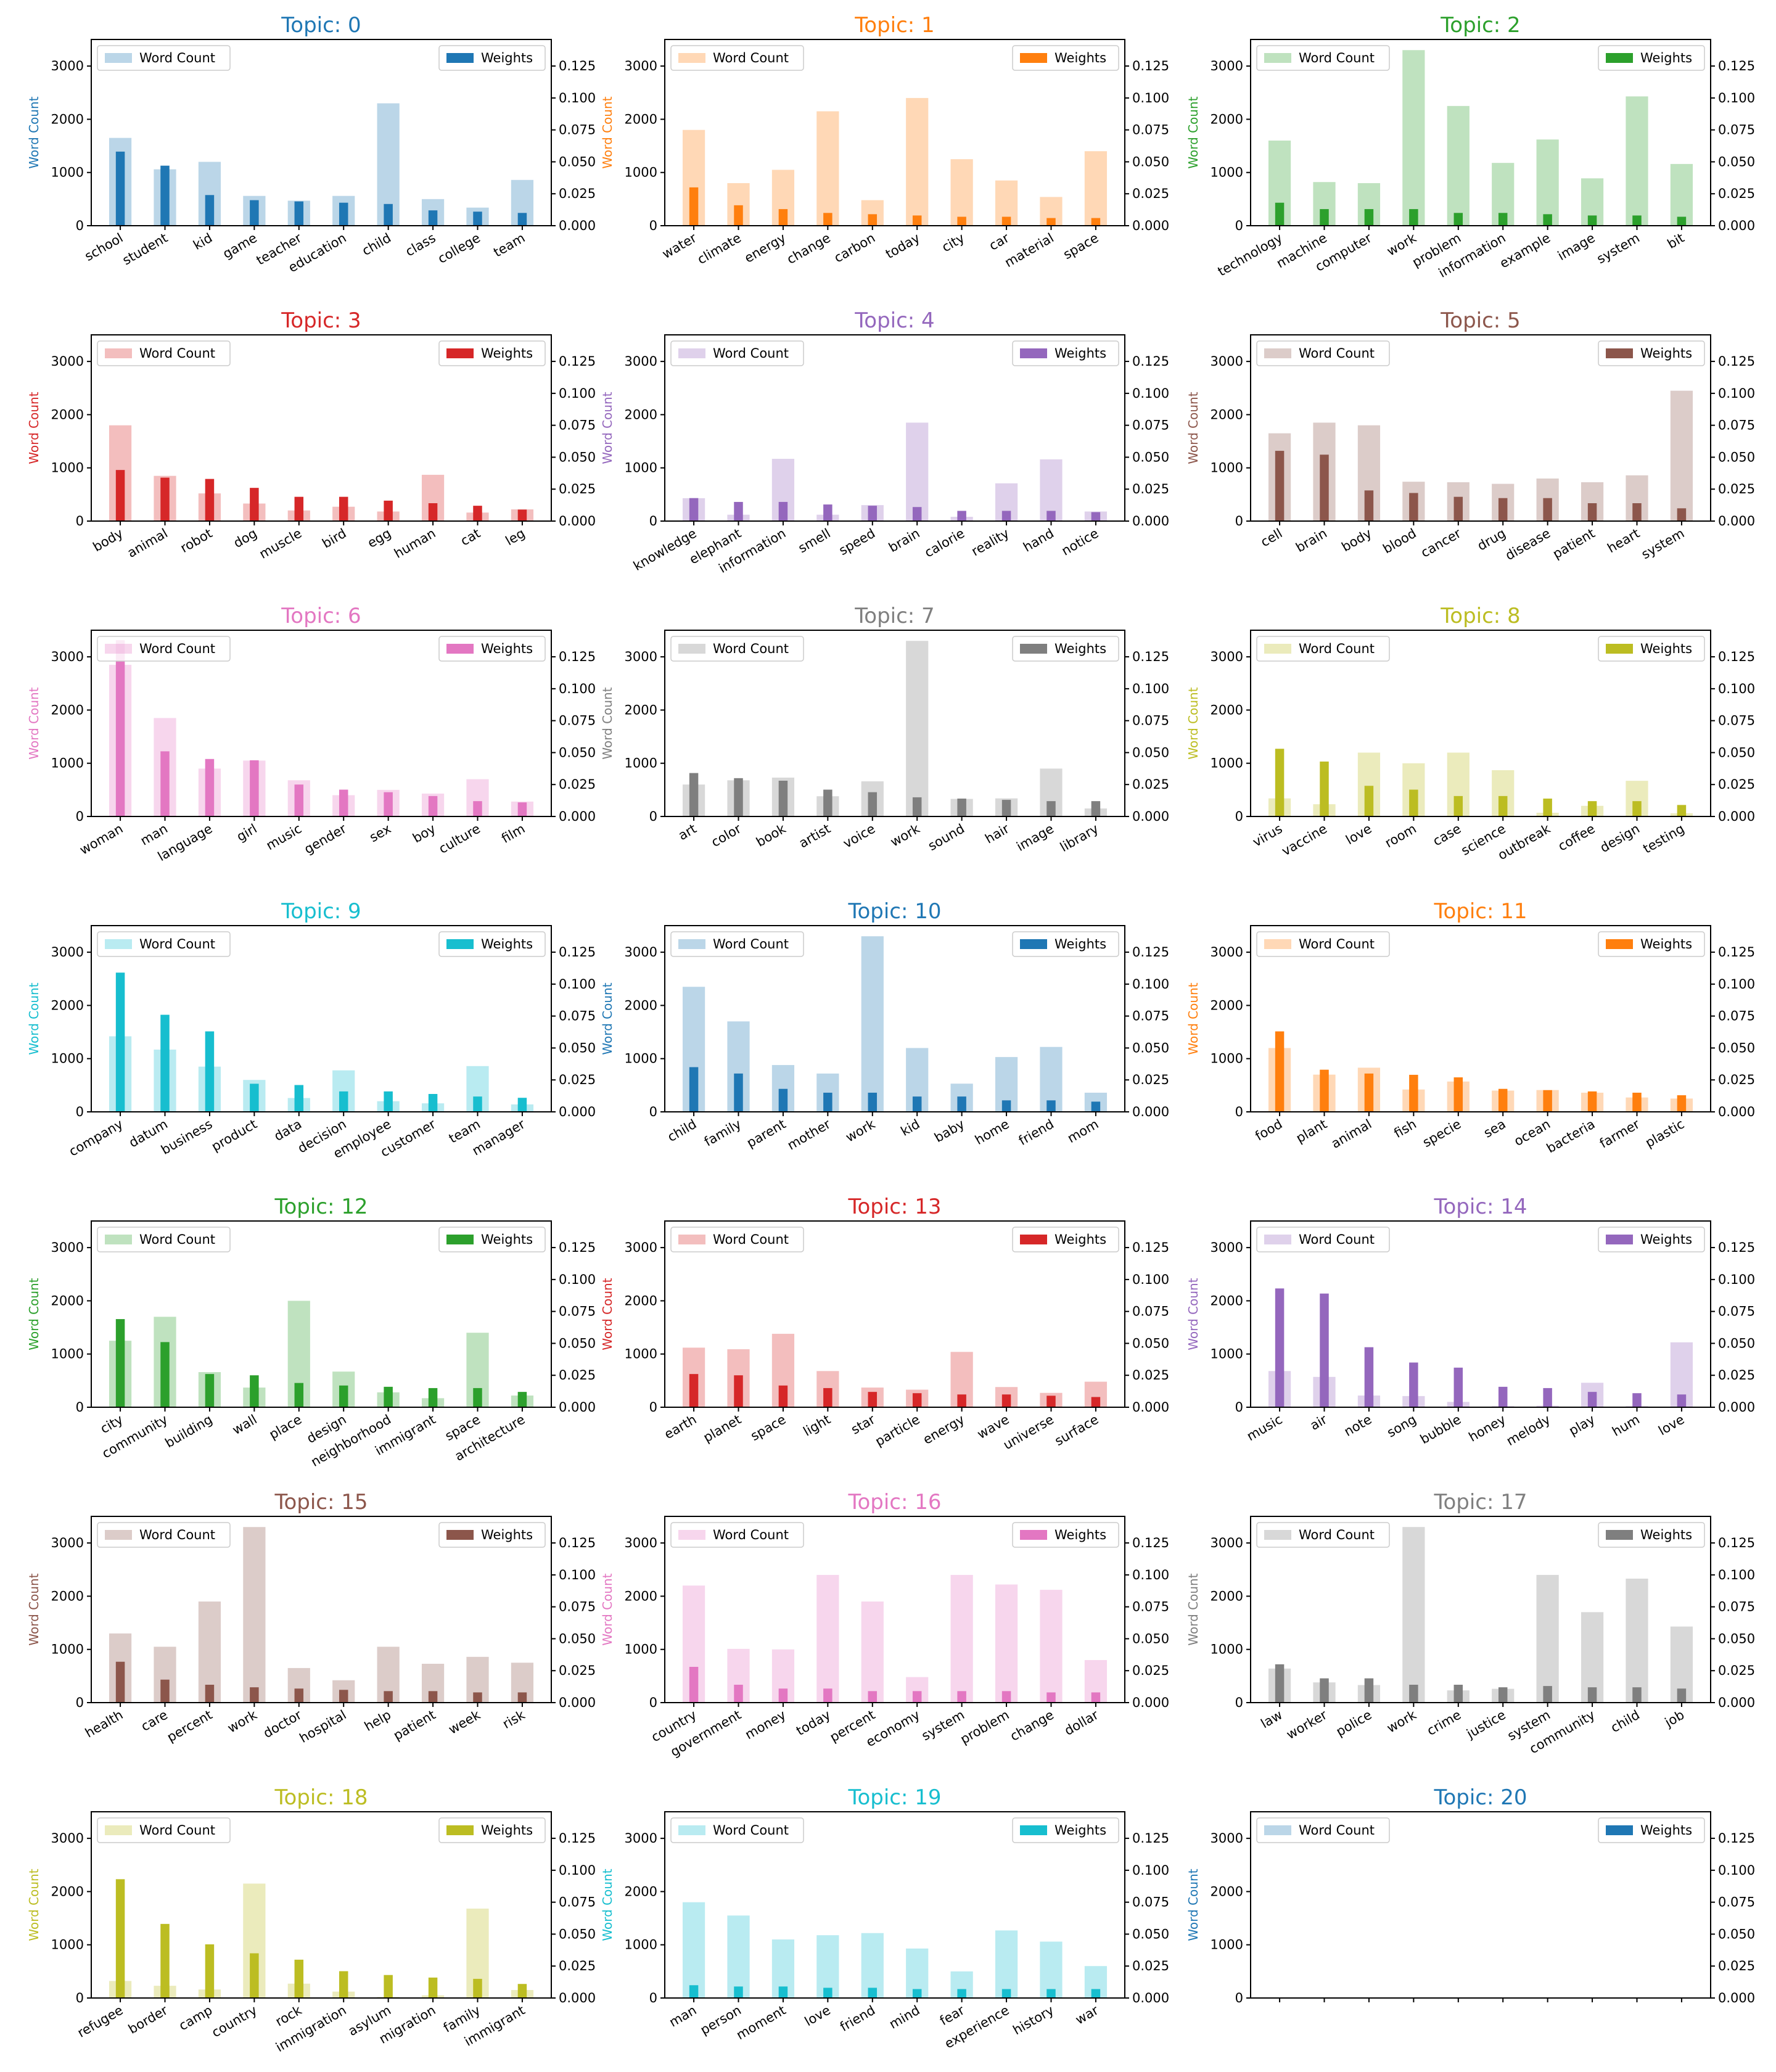  What do you see at coordinates (1441, 1134) in the screenshot?
I see `x-tick-label-specie: specie` at bounding box center [1441, 1134].